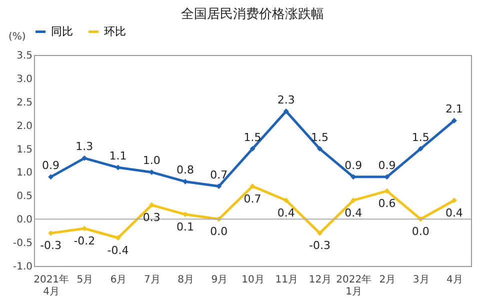  I want to click on y-axis-title: (%), so click(17, 37).